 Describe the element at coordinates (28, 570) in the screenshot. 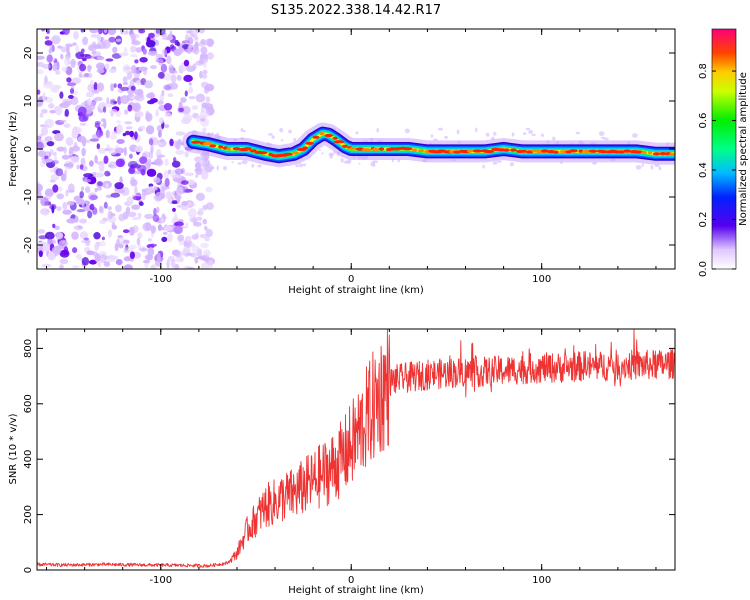

I see `y-tick-label: 0` at that location.